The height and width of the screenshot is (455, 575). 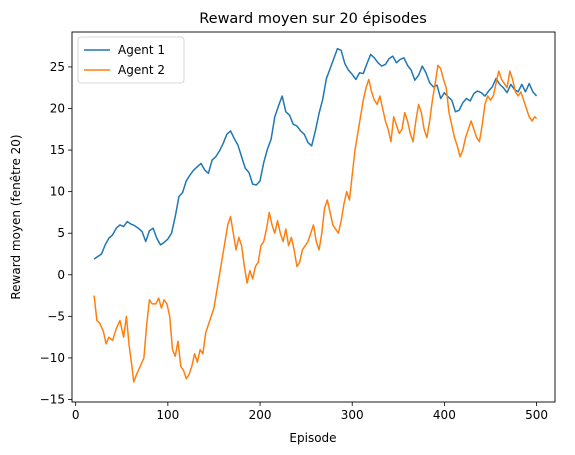 I want to click on y-tick-label: −10, so click(x=52, y=358).